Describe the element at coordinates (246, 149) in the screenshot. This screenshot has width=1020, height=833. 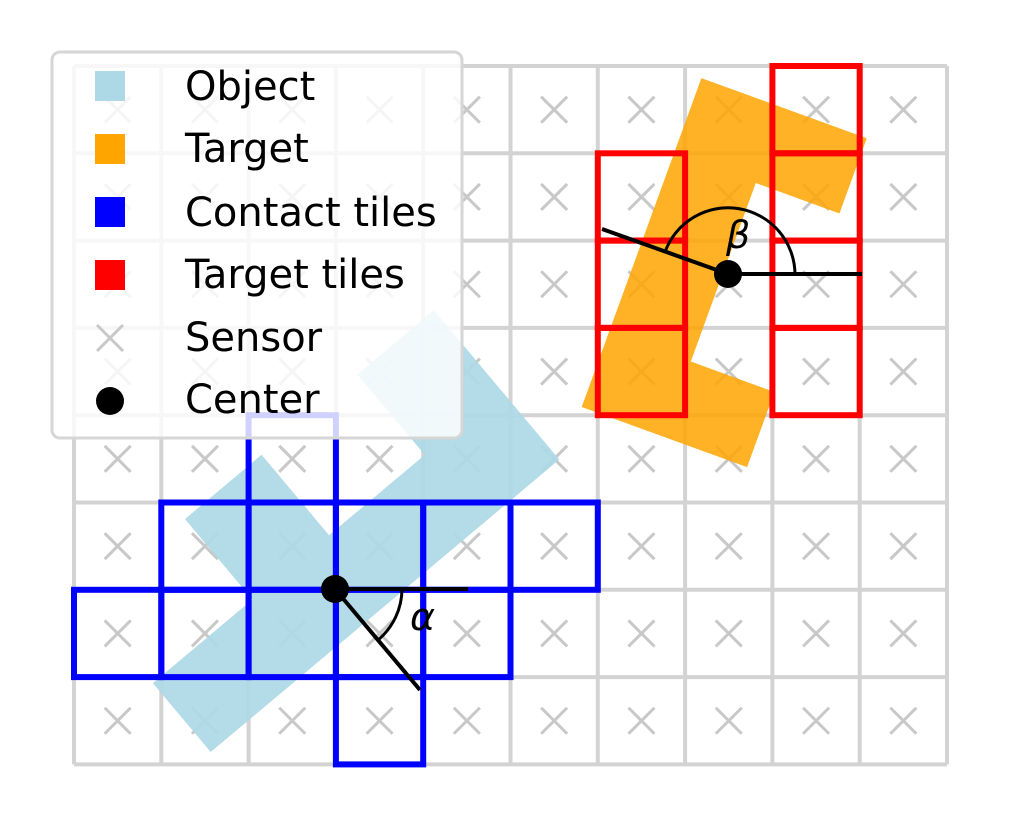
I see `legend-target-label: Target` at that location.